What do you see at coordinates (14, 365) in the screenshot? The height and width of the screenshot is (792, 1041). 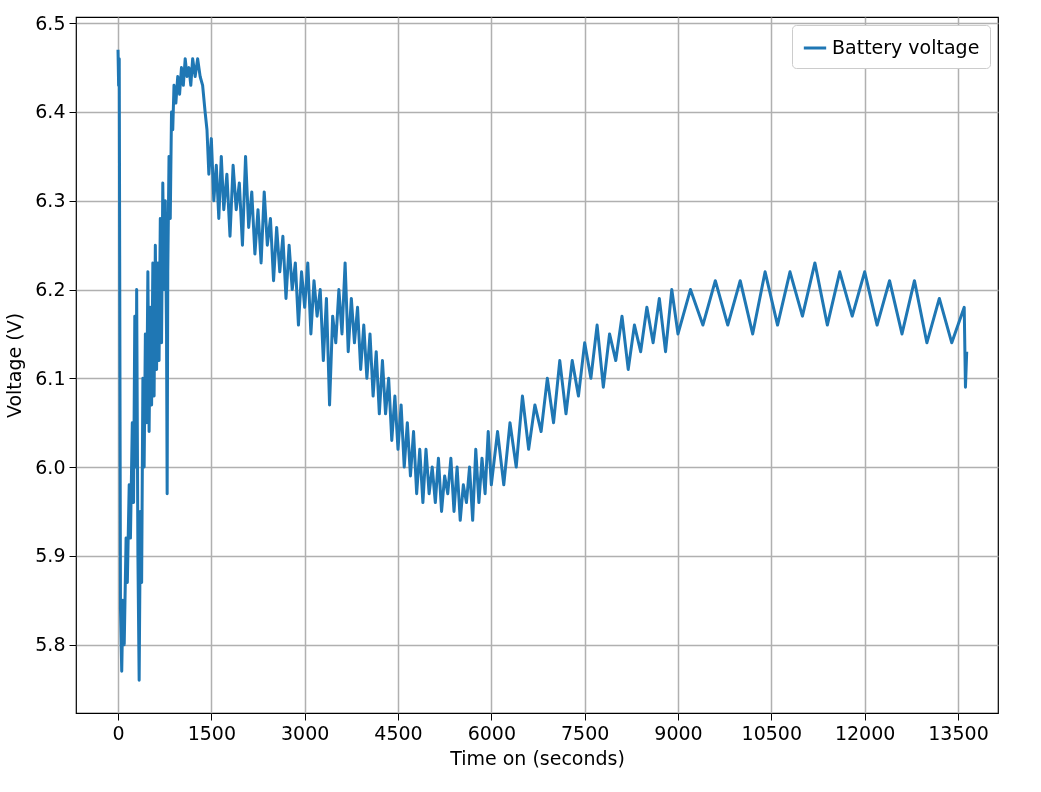 I see `y-axis-title: Voltage (V)` at bounding box center [14, 365].